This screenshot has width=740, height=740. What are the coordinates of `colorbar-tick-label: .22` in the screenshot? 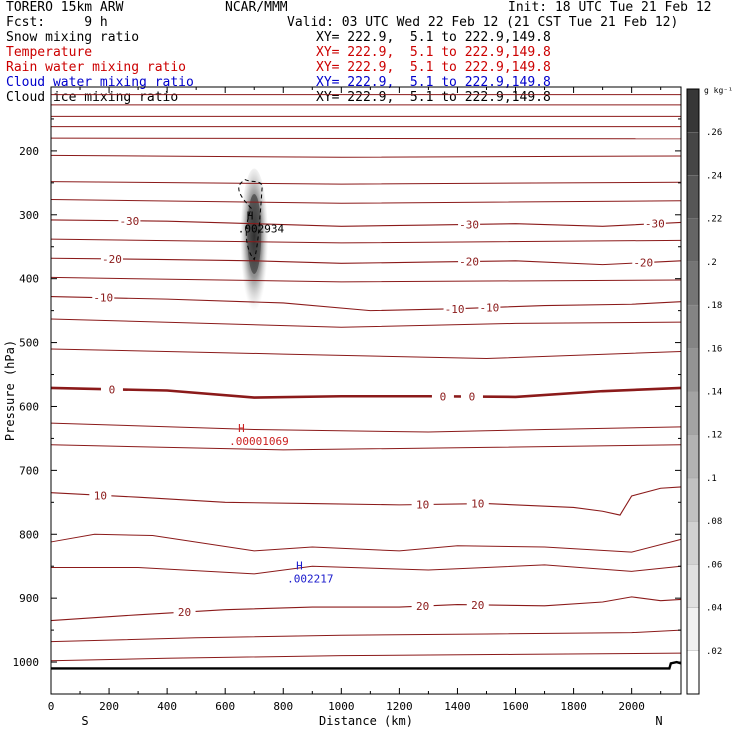 It's located at (714, 220).